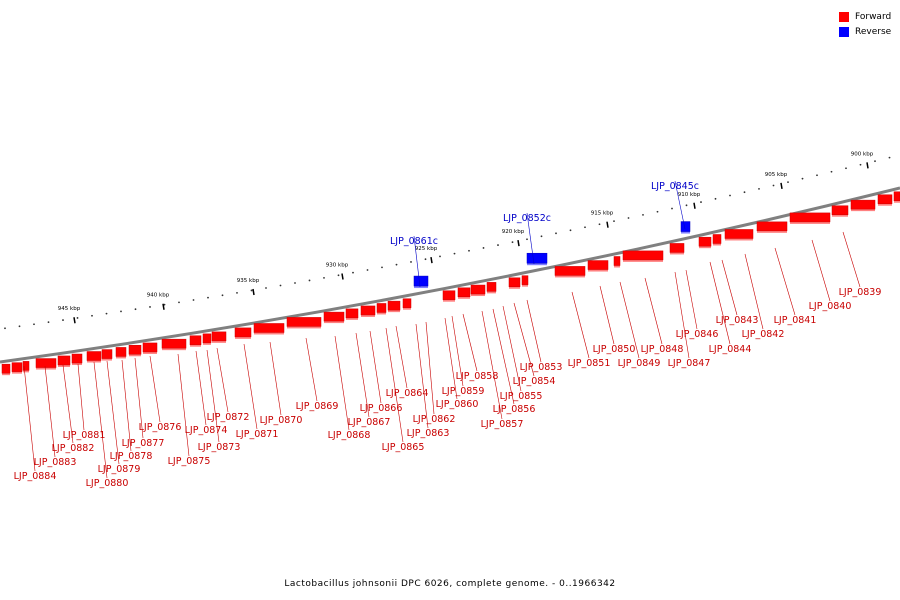  Describe the element at coordinates (844, 31) in the screenshot. I see `reverse-swatch` at that location.